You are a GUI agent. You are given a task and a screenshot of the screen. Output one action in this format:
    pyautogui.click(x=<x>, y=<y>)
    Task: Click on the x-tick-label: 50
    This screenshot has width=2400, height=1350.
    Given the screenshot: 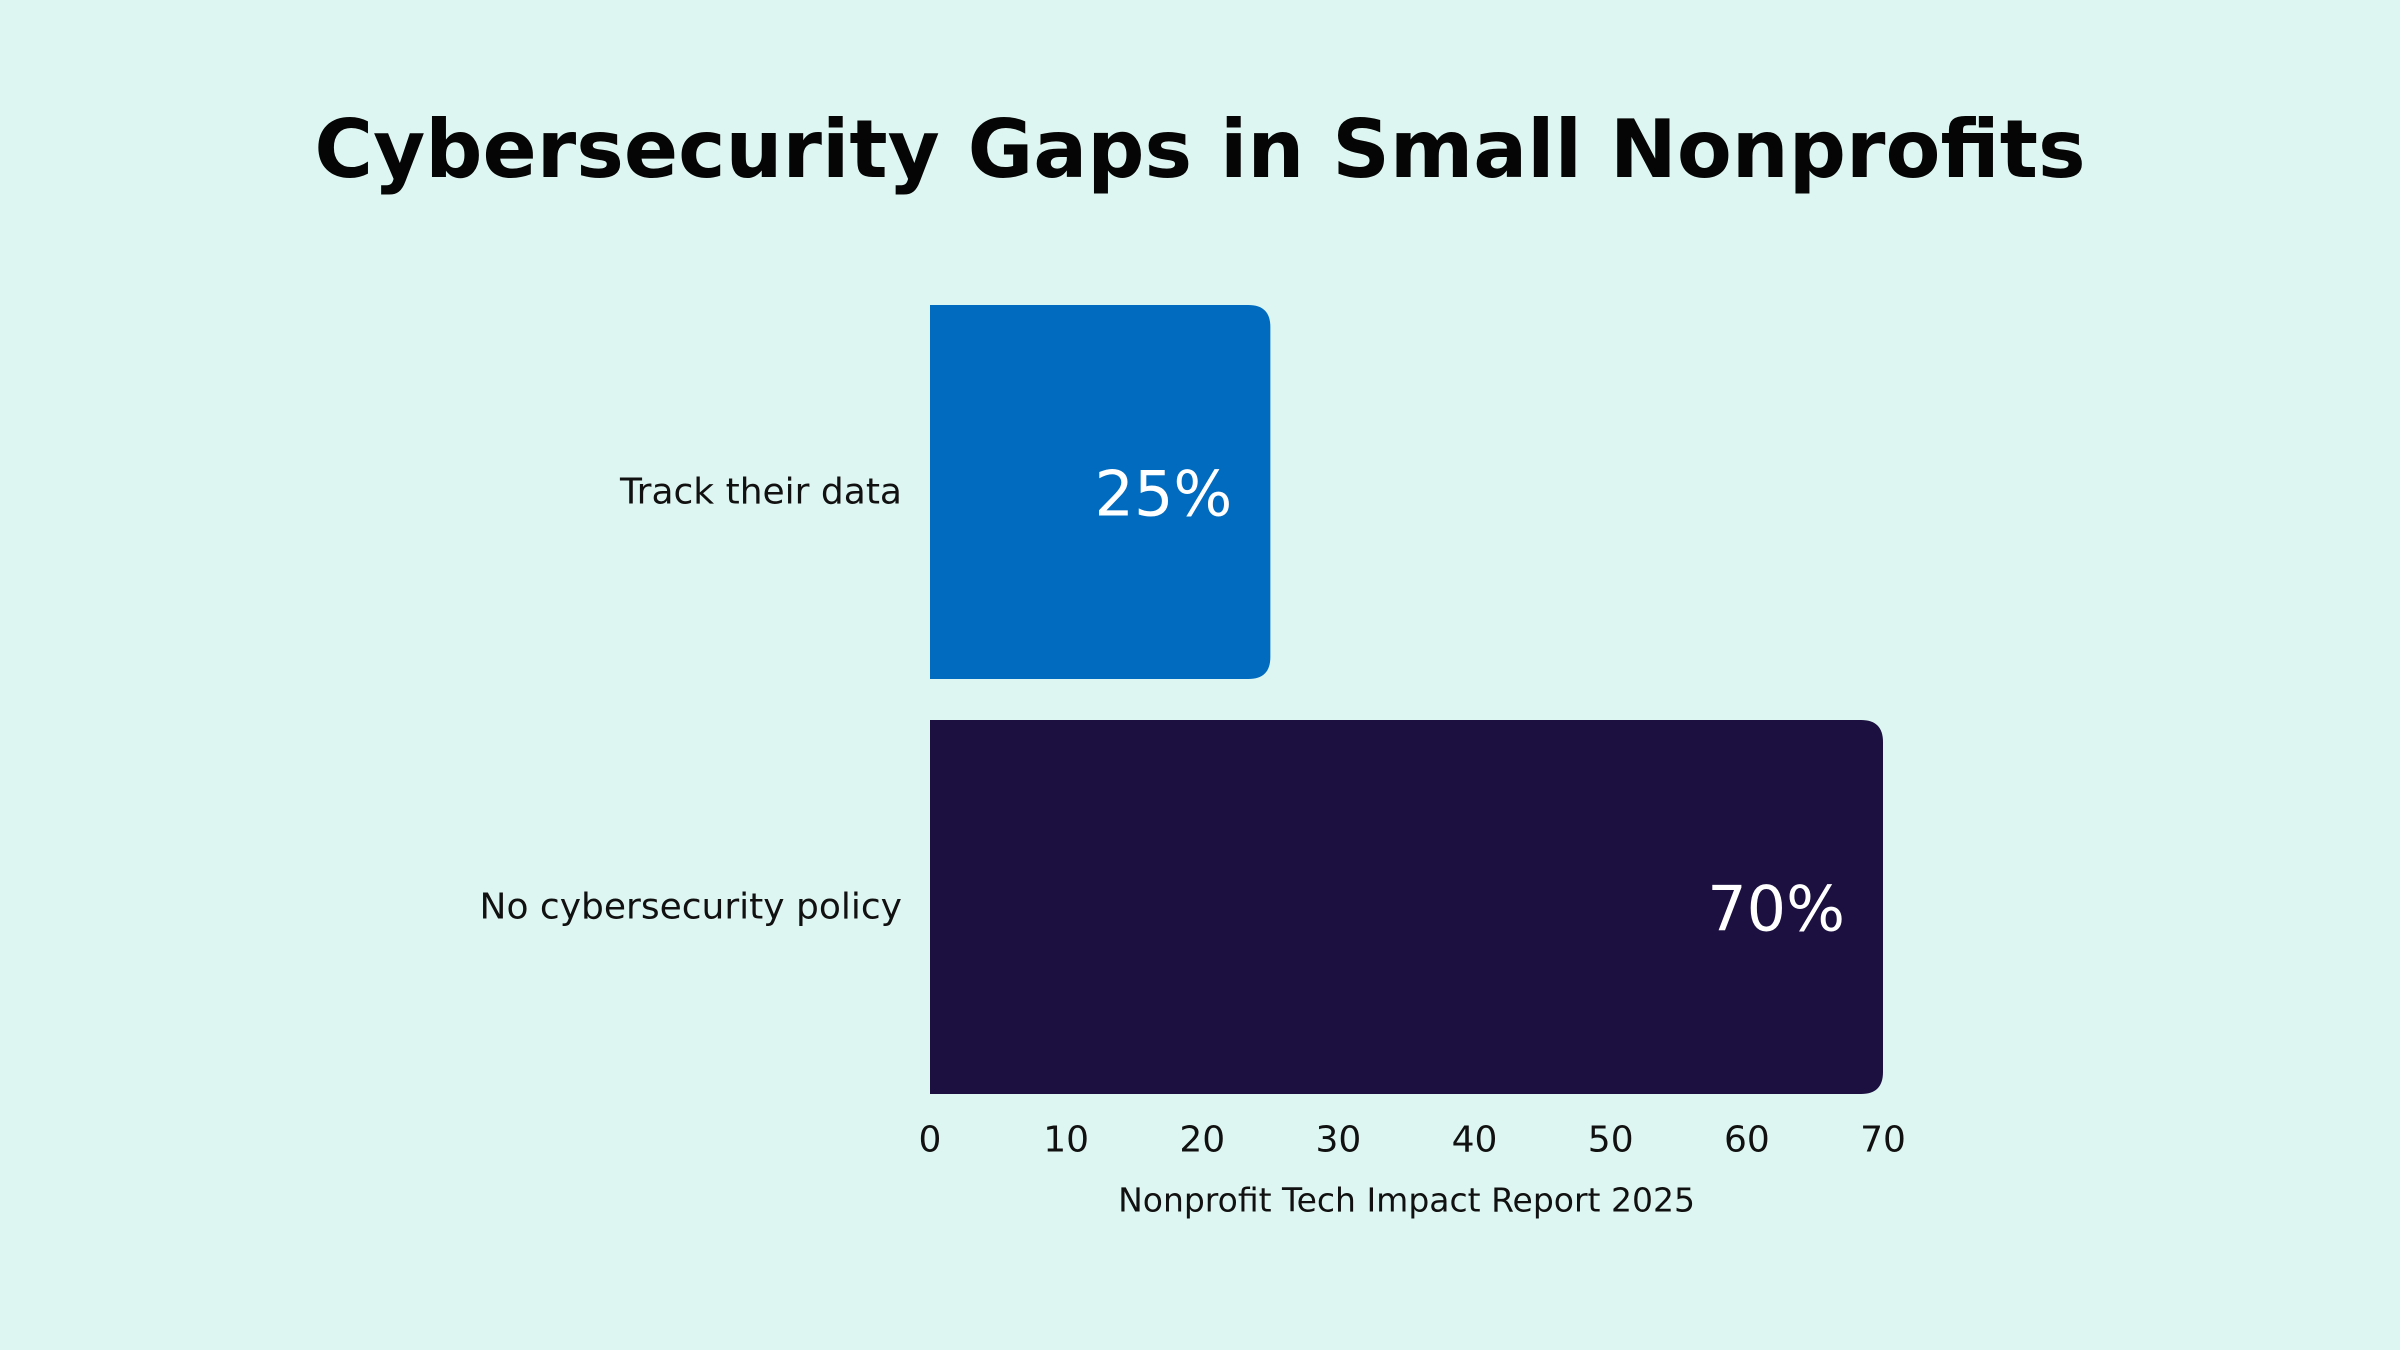 What is the action you would take?
    pyautogui.click(x=1611, y=1140)
    